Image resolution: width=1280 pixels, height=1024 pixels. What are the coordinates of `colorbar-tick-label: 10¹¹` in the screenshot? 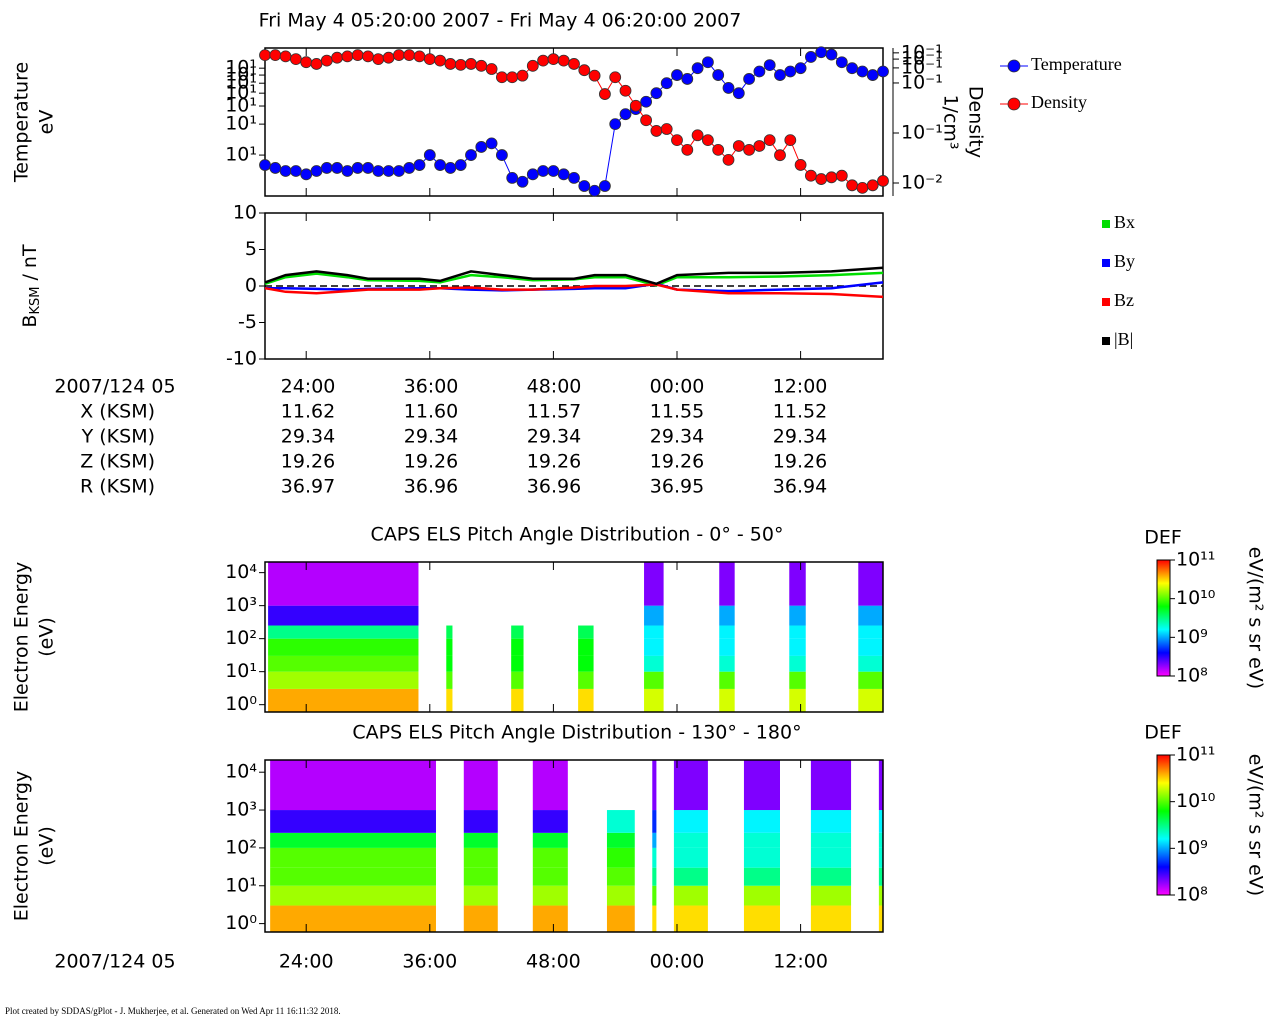 It's located at (1195, 755).